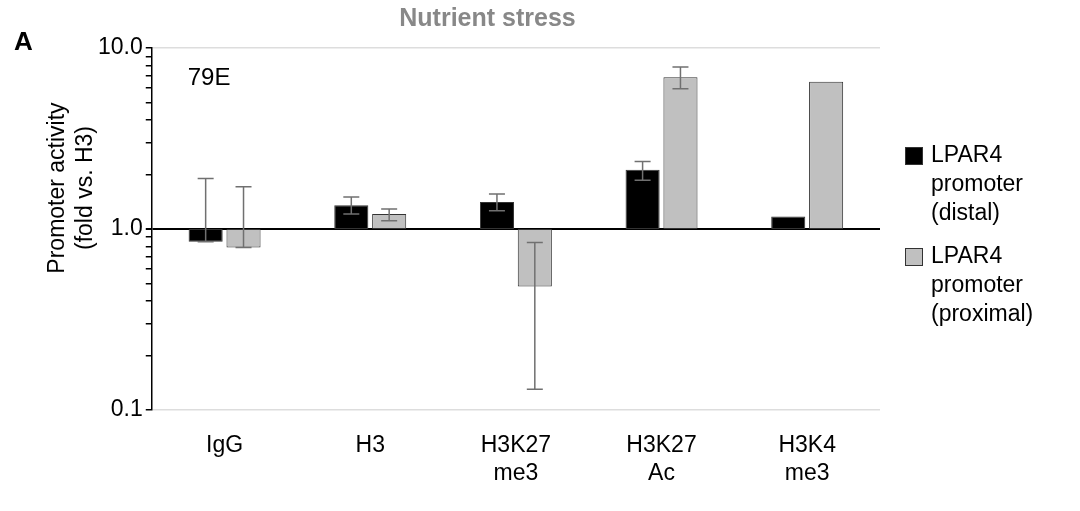 This screenshot has width=1080, height=511. I want to click on x-tick-label: H3K4 me3, so click(807, 457).